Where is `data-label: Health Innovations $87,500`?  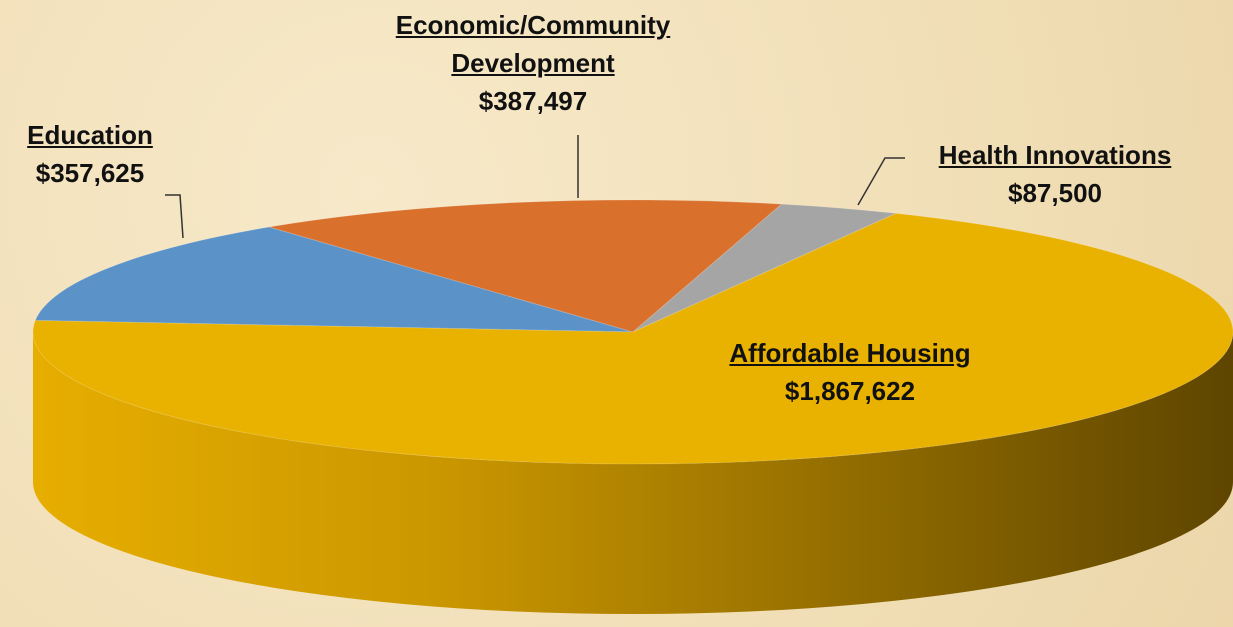
data-label: Health Innovations $87,500 is located at coordinates (1055, 174).